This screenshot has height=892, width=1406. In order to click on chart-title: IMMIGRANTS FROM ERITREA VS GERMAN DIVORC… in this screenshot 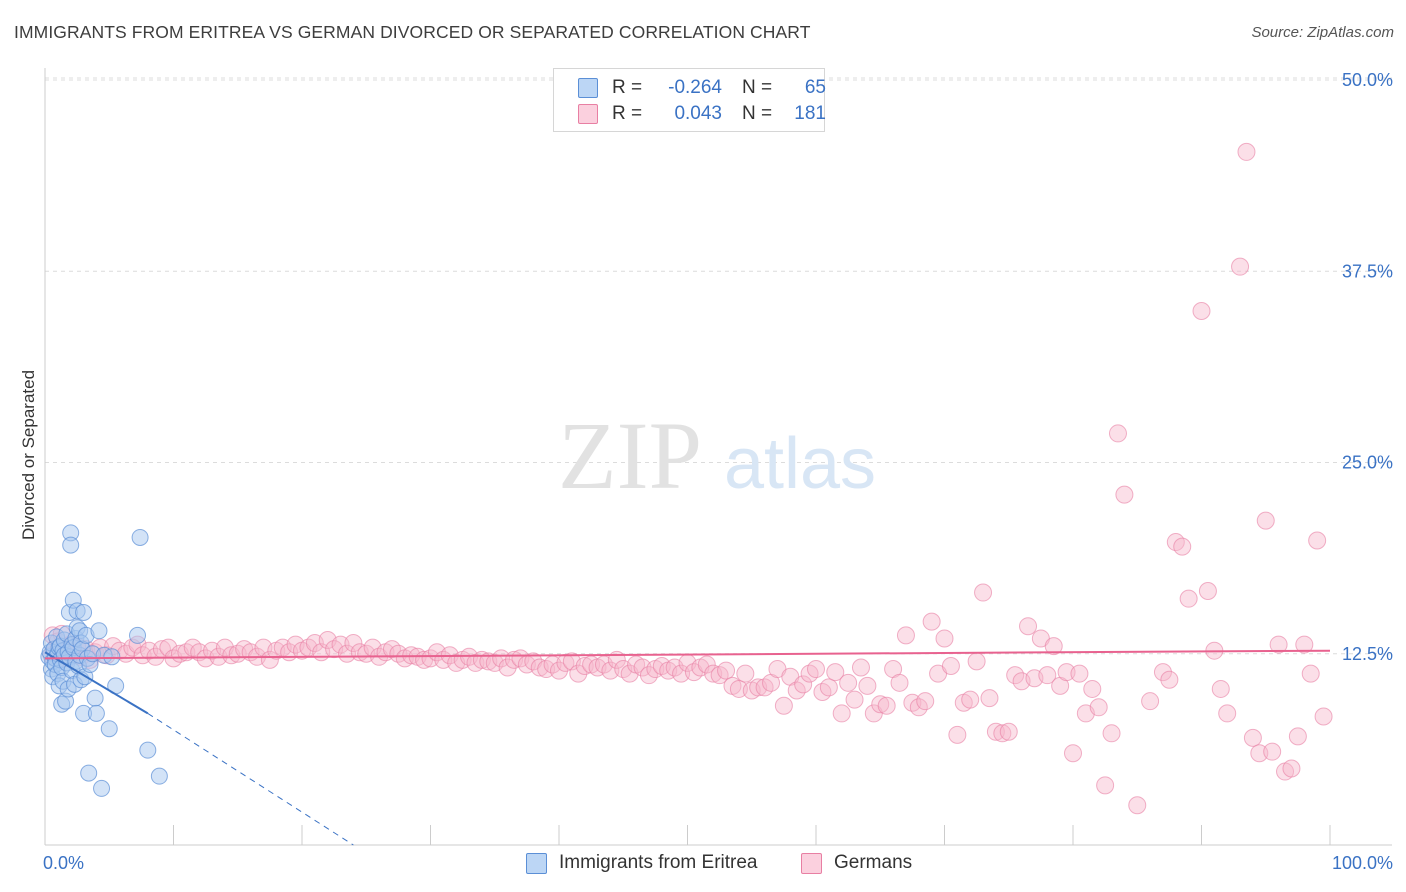, I will do `click(412, 32)`.